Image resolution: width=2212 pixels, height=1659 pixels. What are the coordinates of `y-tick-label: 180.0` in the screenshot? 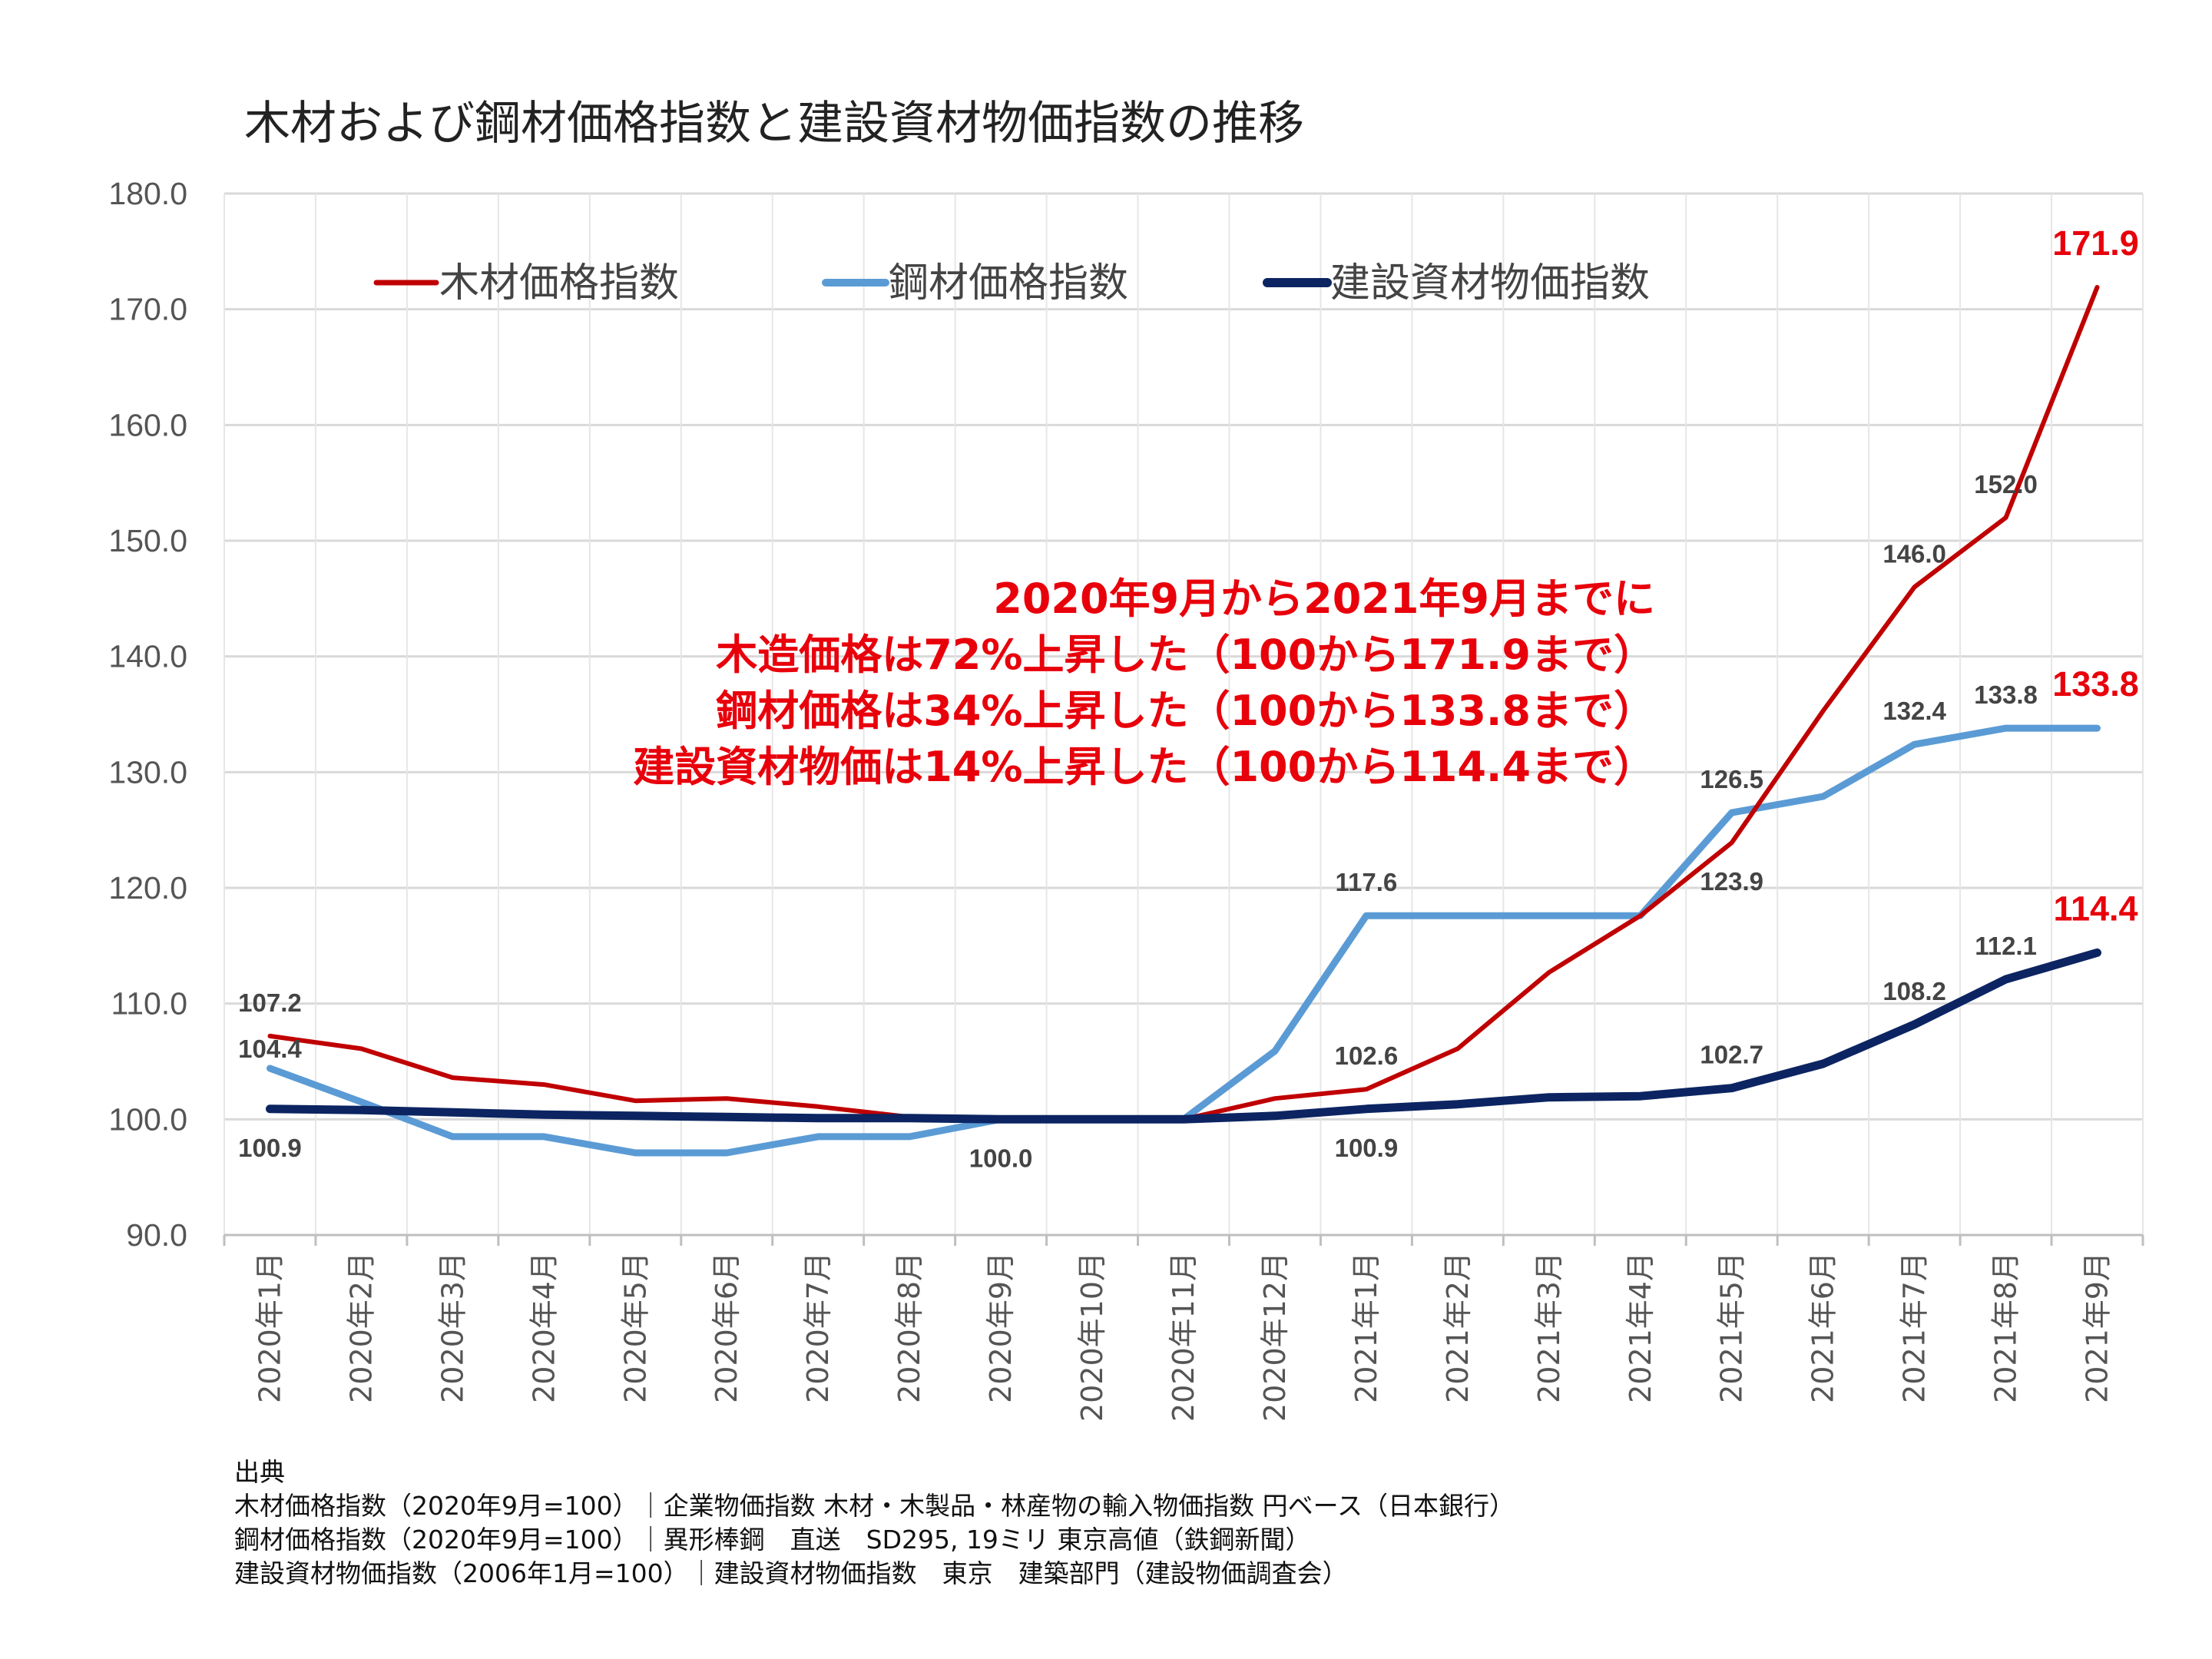 It's located at (147, 194).